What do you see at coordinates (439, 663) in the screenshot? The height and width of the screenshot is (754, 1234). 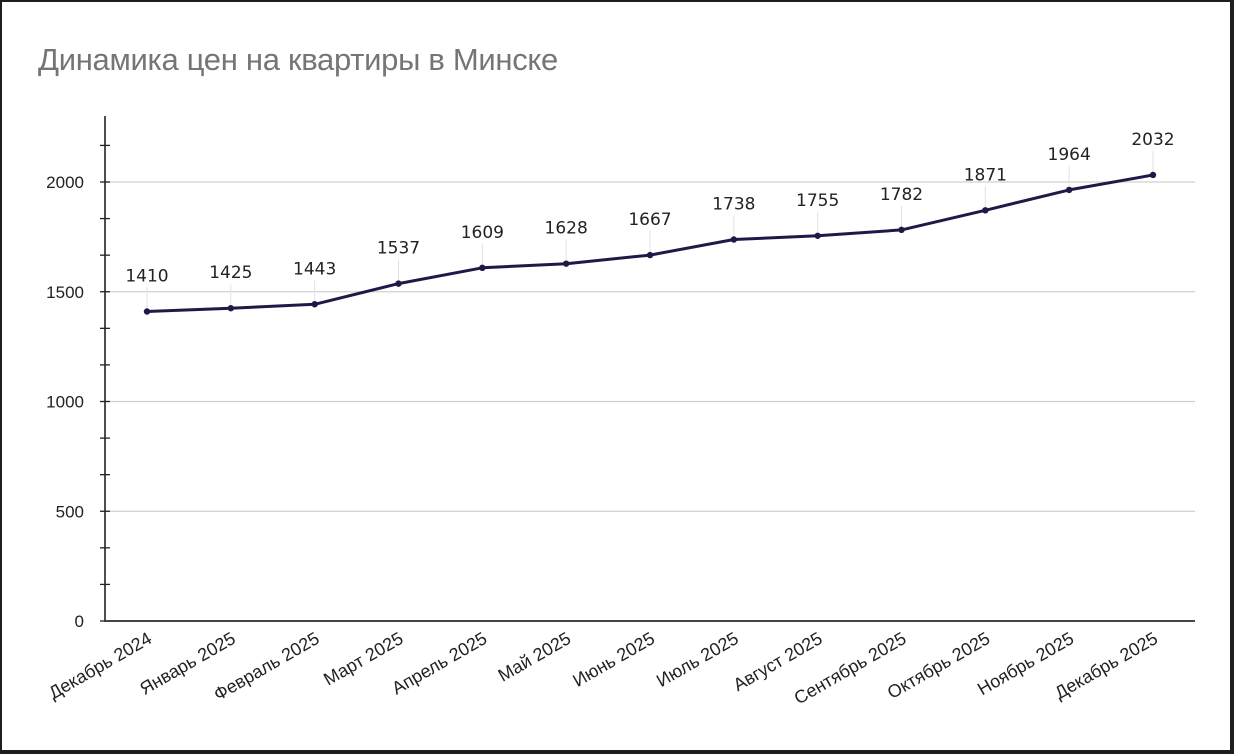 I see `x-tick-label: Апрель 2025` at bounding box center [439, 663].